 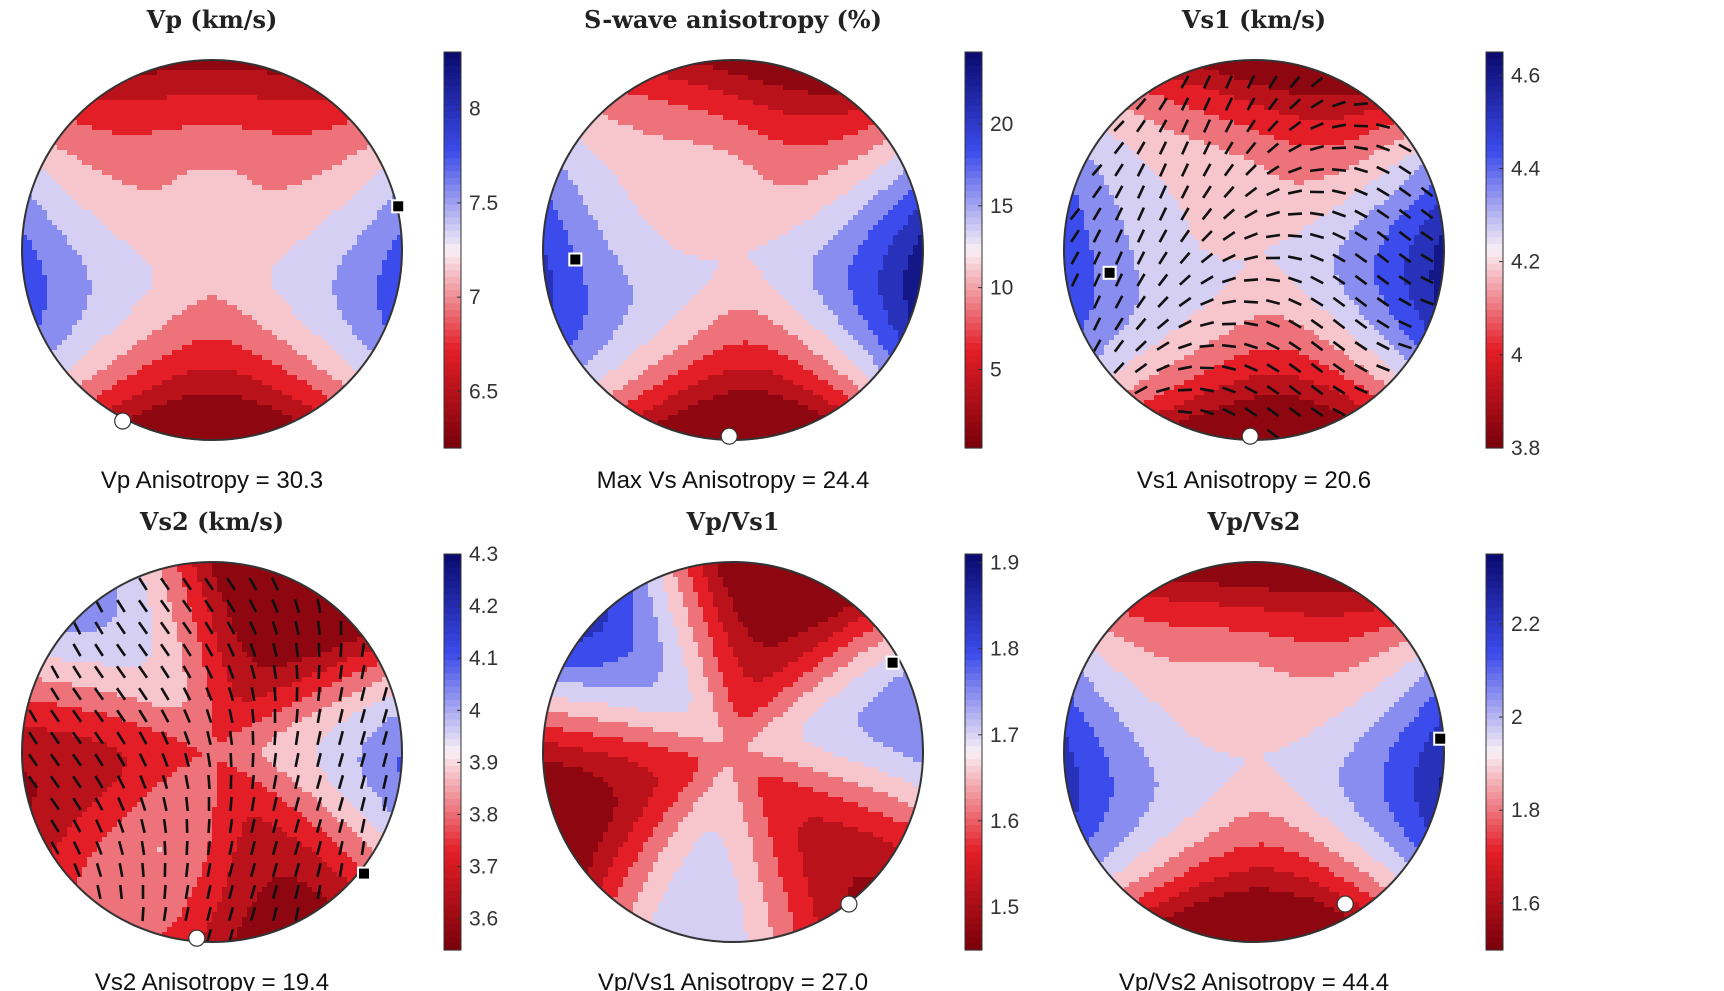 What do you see at coordinates (1525, 75) in the screenshot?
I see `colorbar-tick-label: 4.6` at bounding box center [1525, 75].